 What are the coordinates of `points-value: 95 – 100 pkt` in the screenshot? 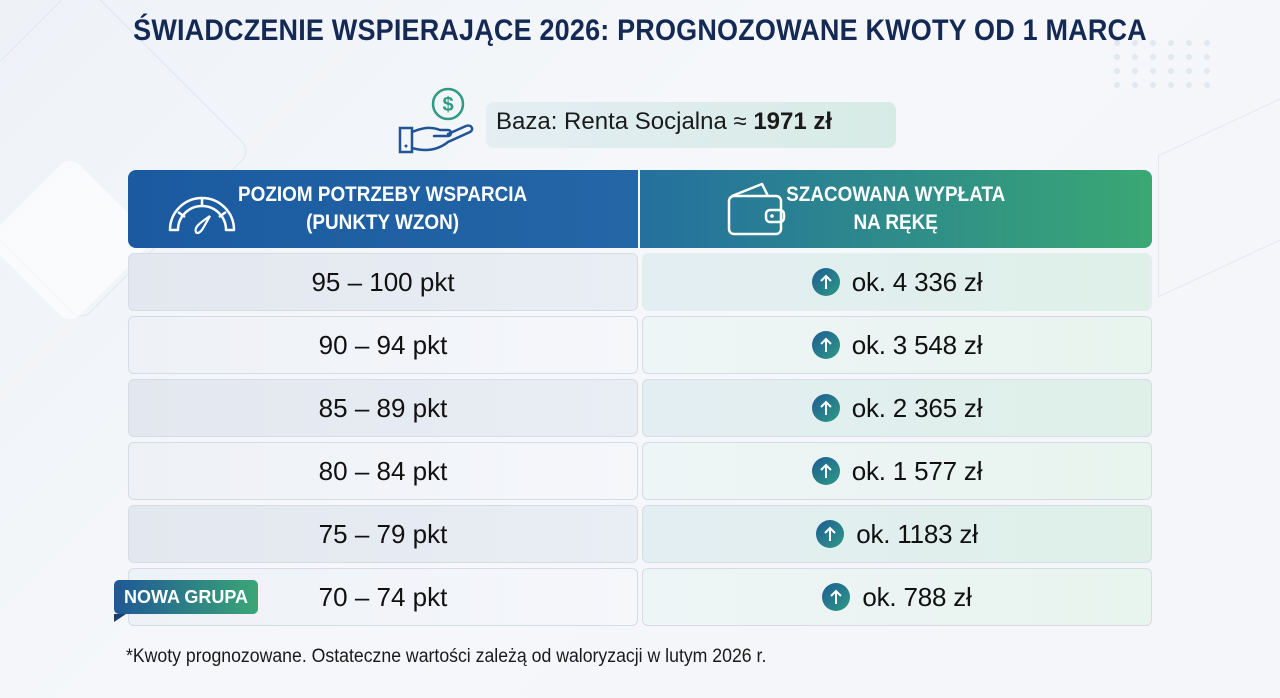 It's located at (383, 281).